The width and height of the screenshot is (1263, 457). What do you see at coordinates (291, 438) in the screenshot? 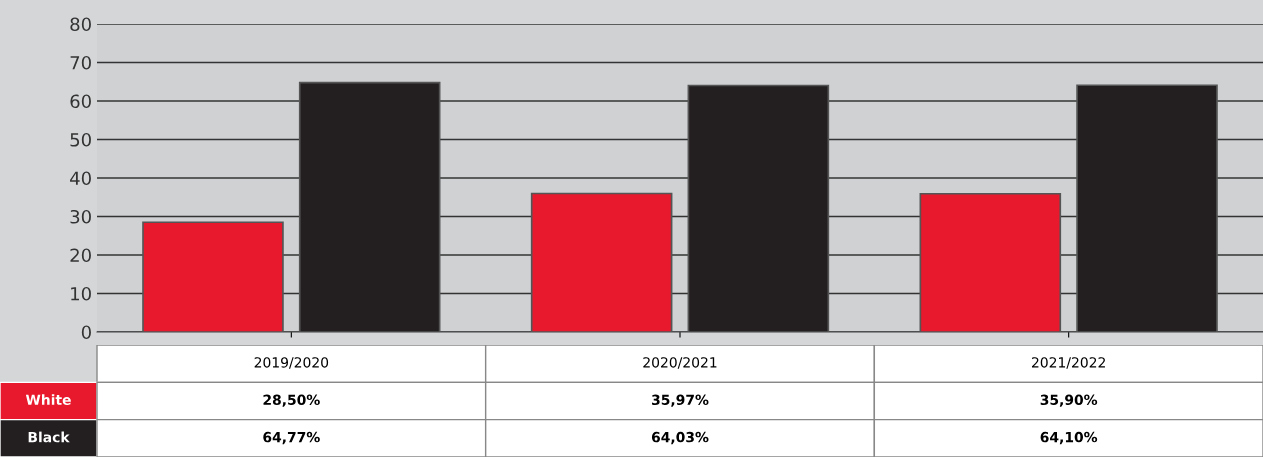
I see `data-label: 64,77%` at bounding box center [291, 438].